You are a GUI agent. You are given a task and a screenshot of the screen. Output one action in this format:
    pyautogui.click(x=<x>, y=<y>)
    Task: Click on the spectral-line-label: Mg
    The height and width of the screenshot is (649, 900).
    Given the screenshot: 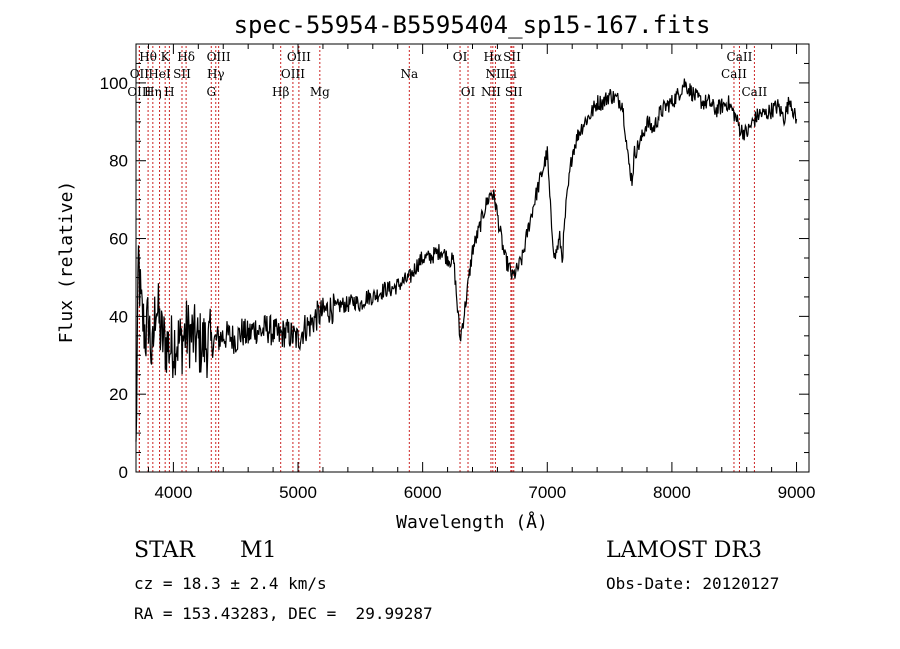 What is the action you would take?
    pyautogui.click(x=320, y=92)
    